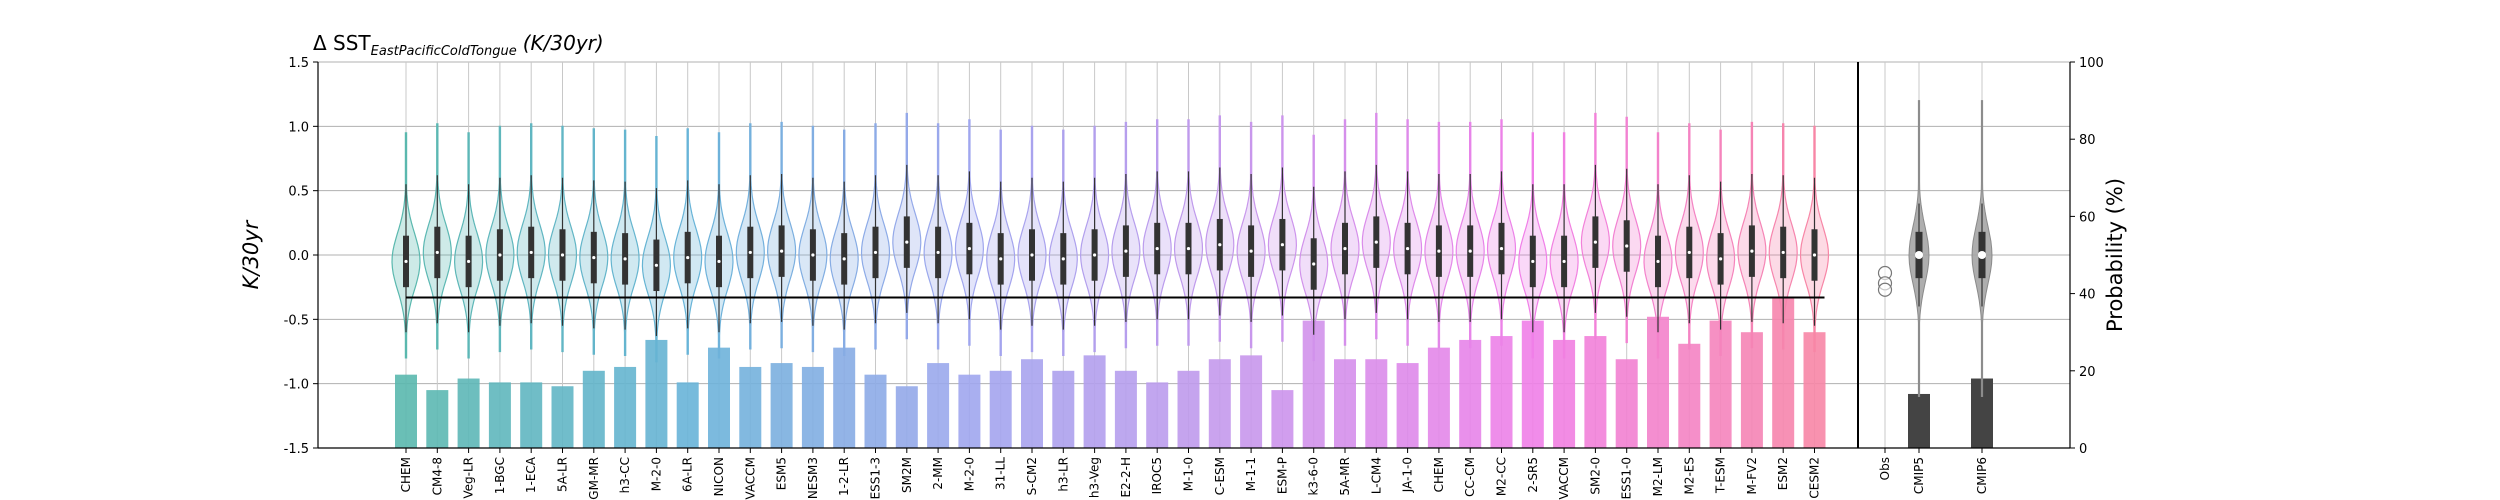  I want to click on x-tick-label: VACCM, so click(750, 478).